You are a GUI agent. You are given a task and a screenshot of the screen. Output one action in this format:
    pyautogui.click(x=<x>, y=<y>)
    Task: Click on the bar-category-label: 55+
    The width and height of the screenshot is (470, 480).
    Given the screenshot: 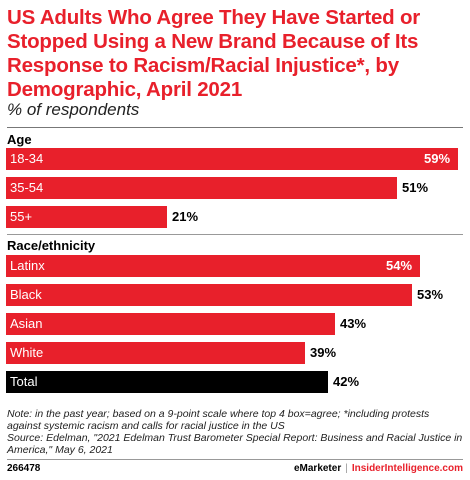 What is the action you would take?
    pyautogui.click(x=21, y=216)
    